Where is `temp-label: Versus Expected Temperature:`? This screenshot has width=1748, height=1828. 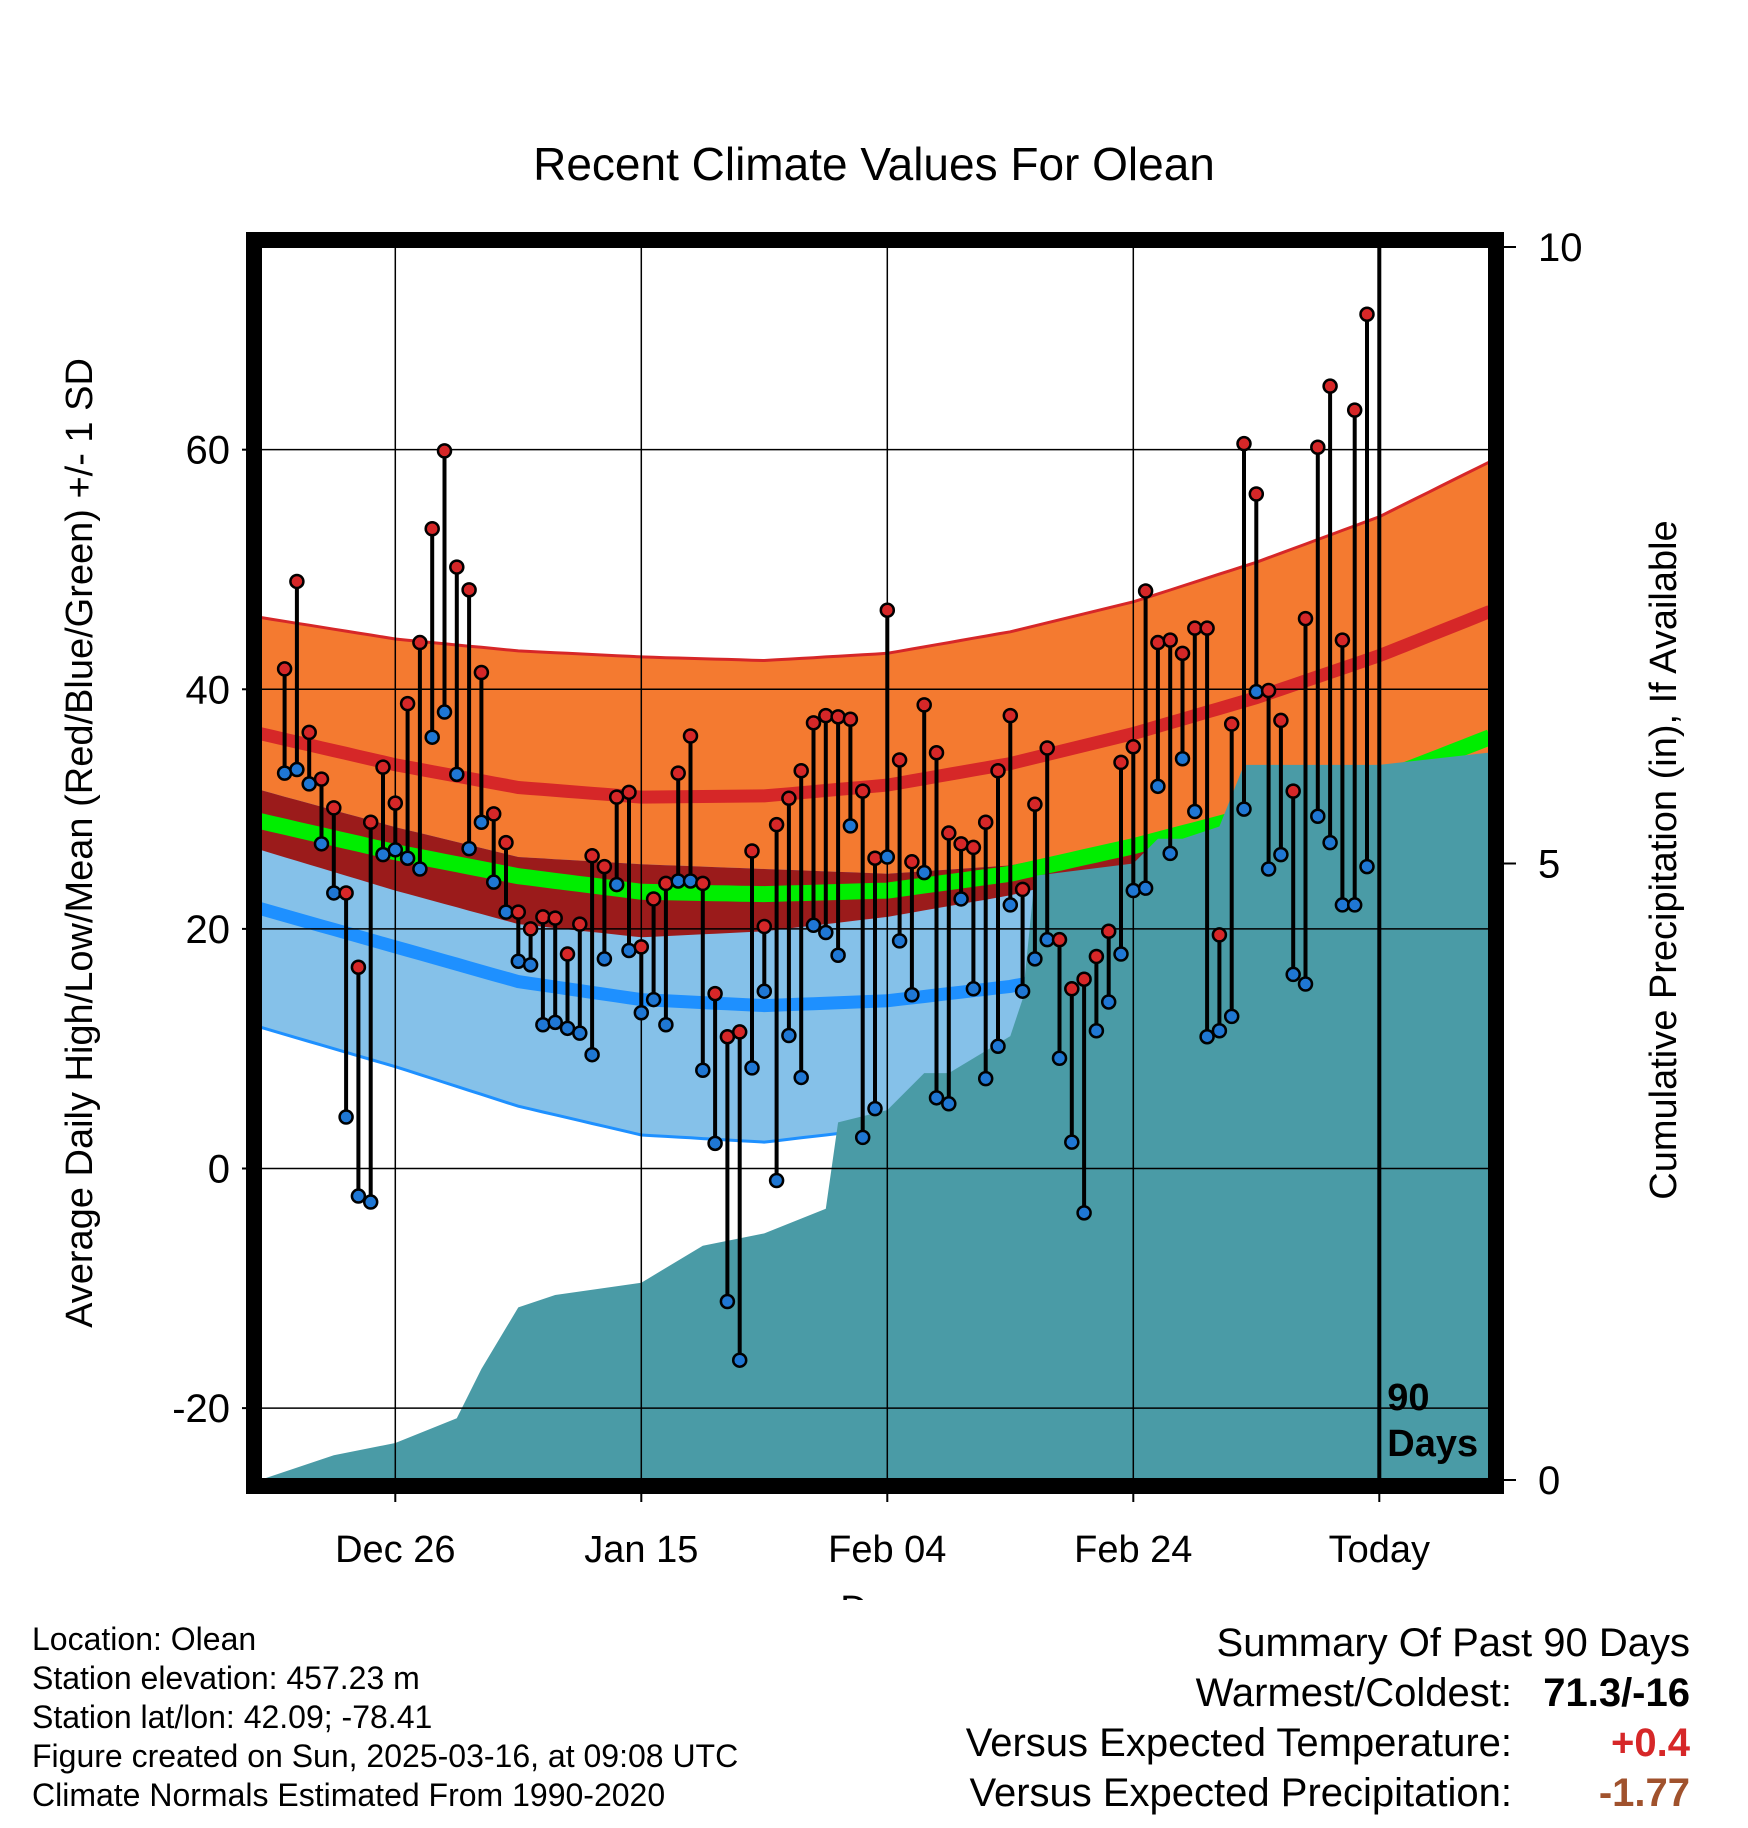
temp-label: Versus Expected Temperature: is located at coordinates (1238, 1743).